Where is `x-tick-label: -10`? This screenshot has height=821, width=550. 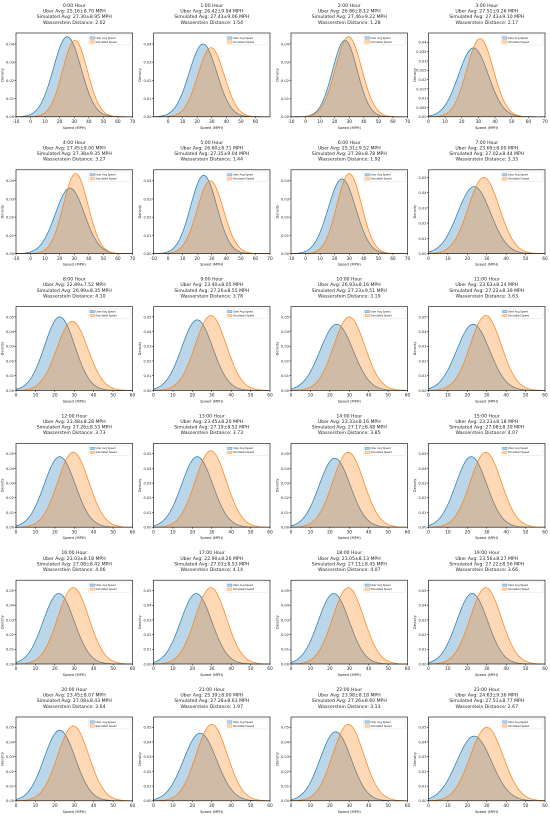
x-tick-label: -10 is located at coordinates (290, 122).